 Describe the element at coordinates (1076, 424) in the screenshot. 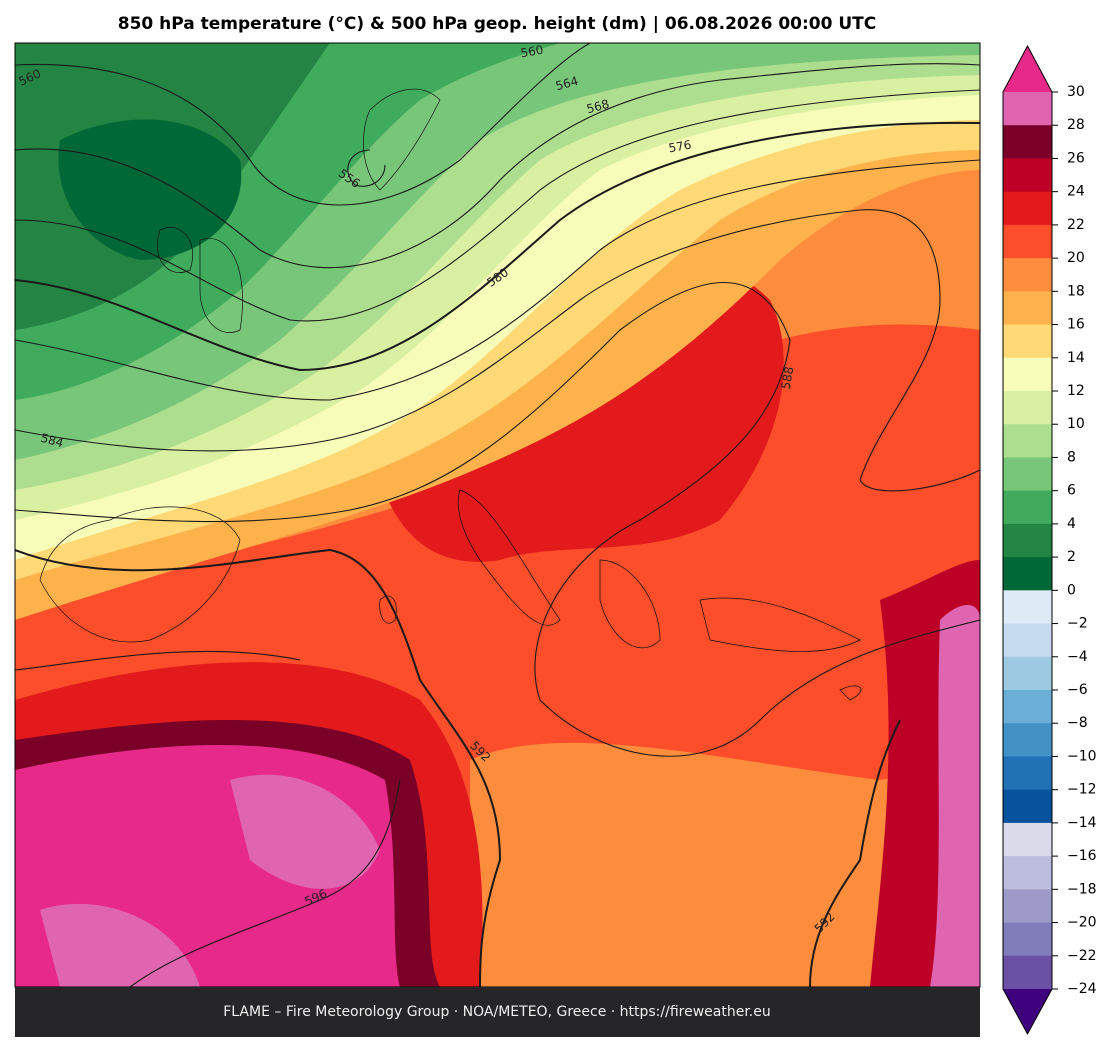

I see `colorbar-tick-label: 10` at that location.